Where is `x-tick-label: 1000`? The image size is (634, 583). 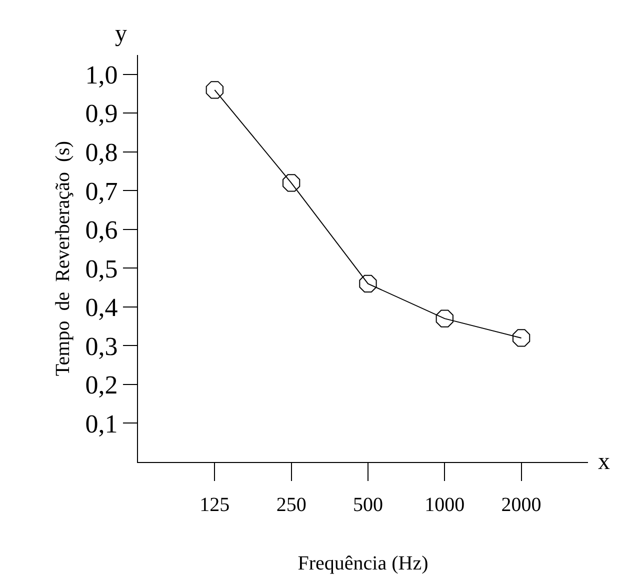
x-tick-label: 1000 is located at coordinates (444, 505).